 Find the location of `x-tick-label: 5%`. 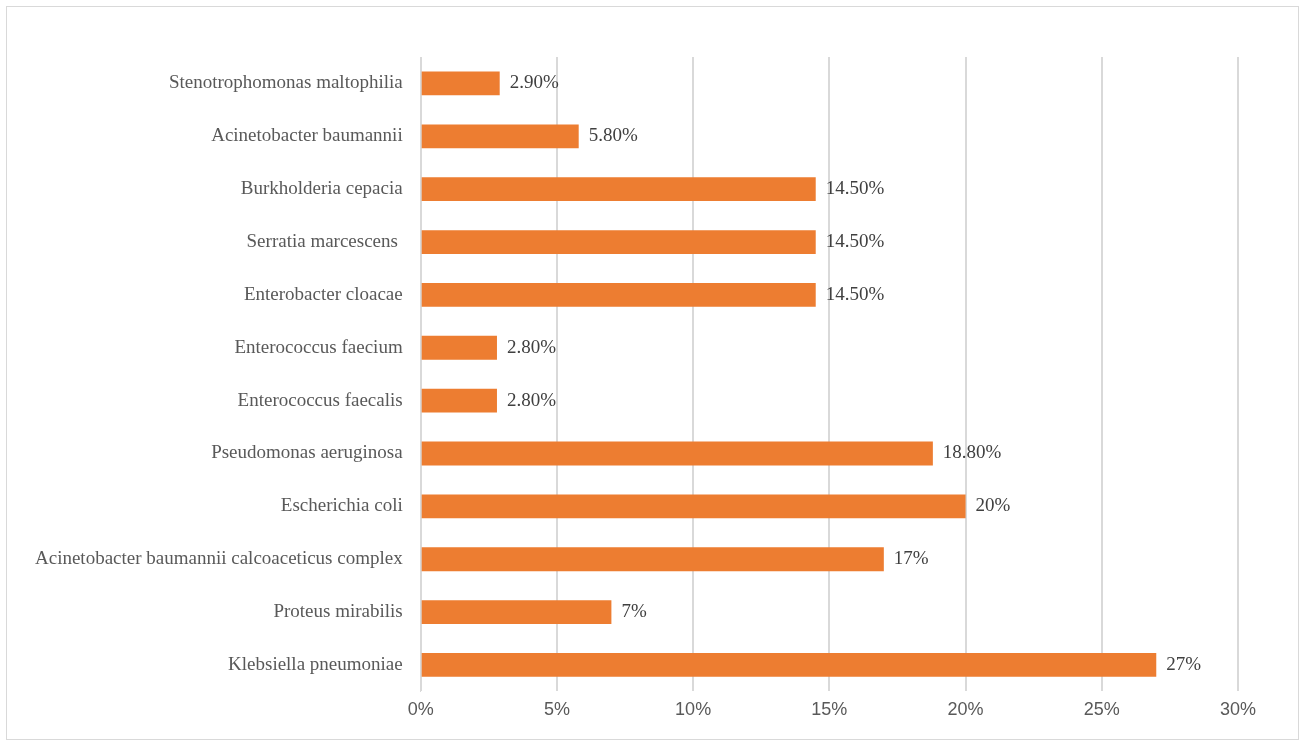

x-tick-label: 5% is located at coordinates (556, 709).